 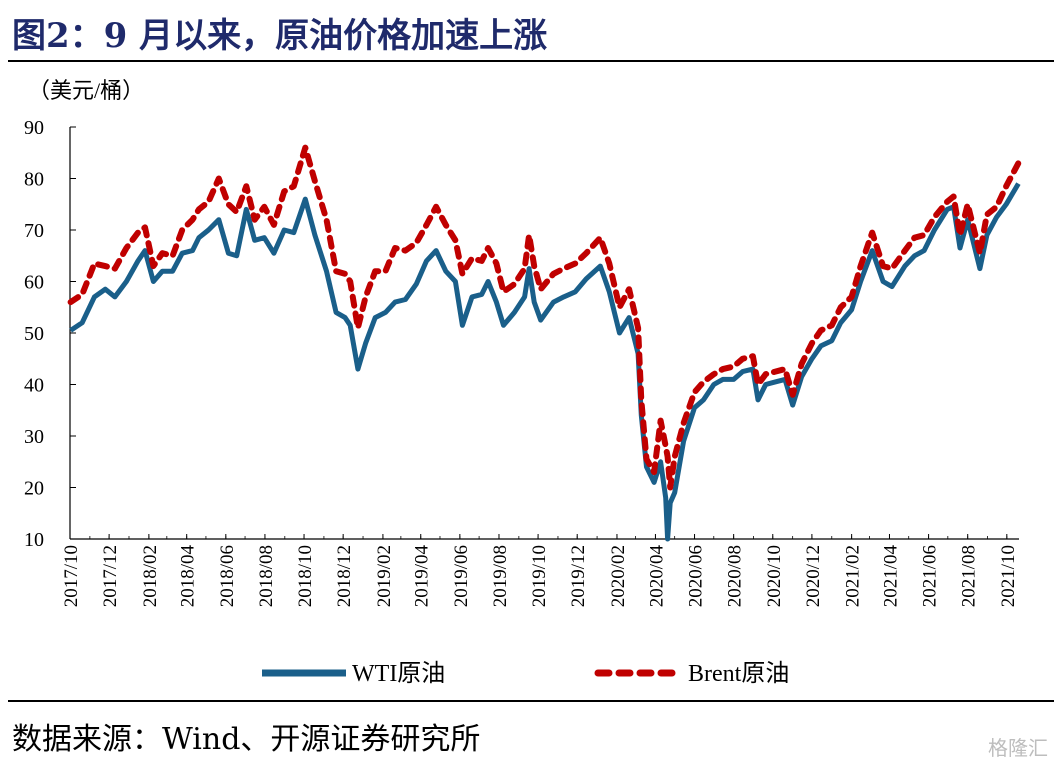 What do you see at coordinates (618, 576) in the screenshot?
I see `x-tick-label: 2020/02` at bounding box center [618, 576].